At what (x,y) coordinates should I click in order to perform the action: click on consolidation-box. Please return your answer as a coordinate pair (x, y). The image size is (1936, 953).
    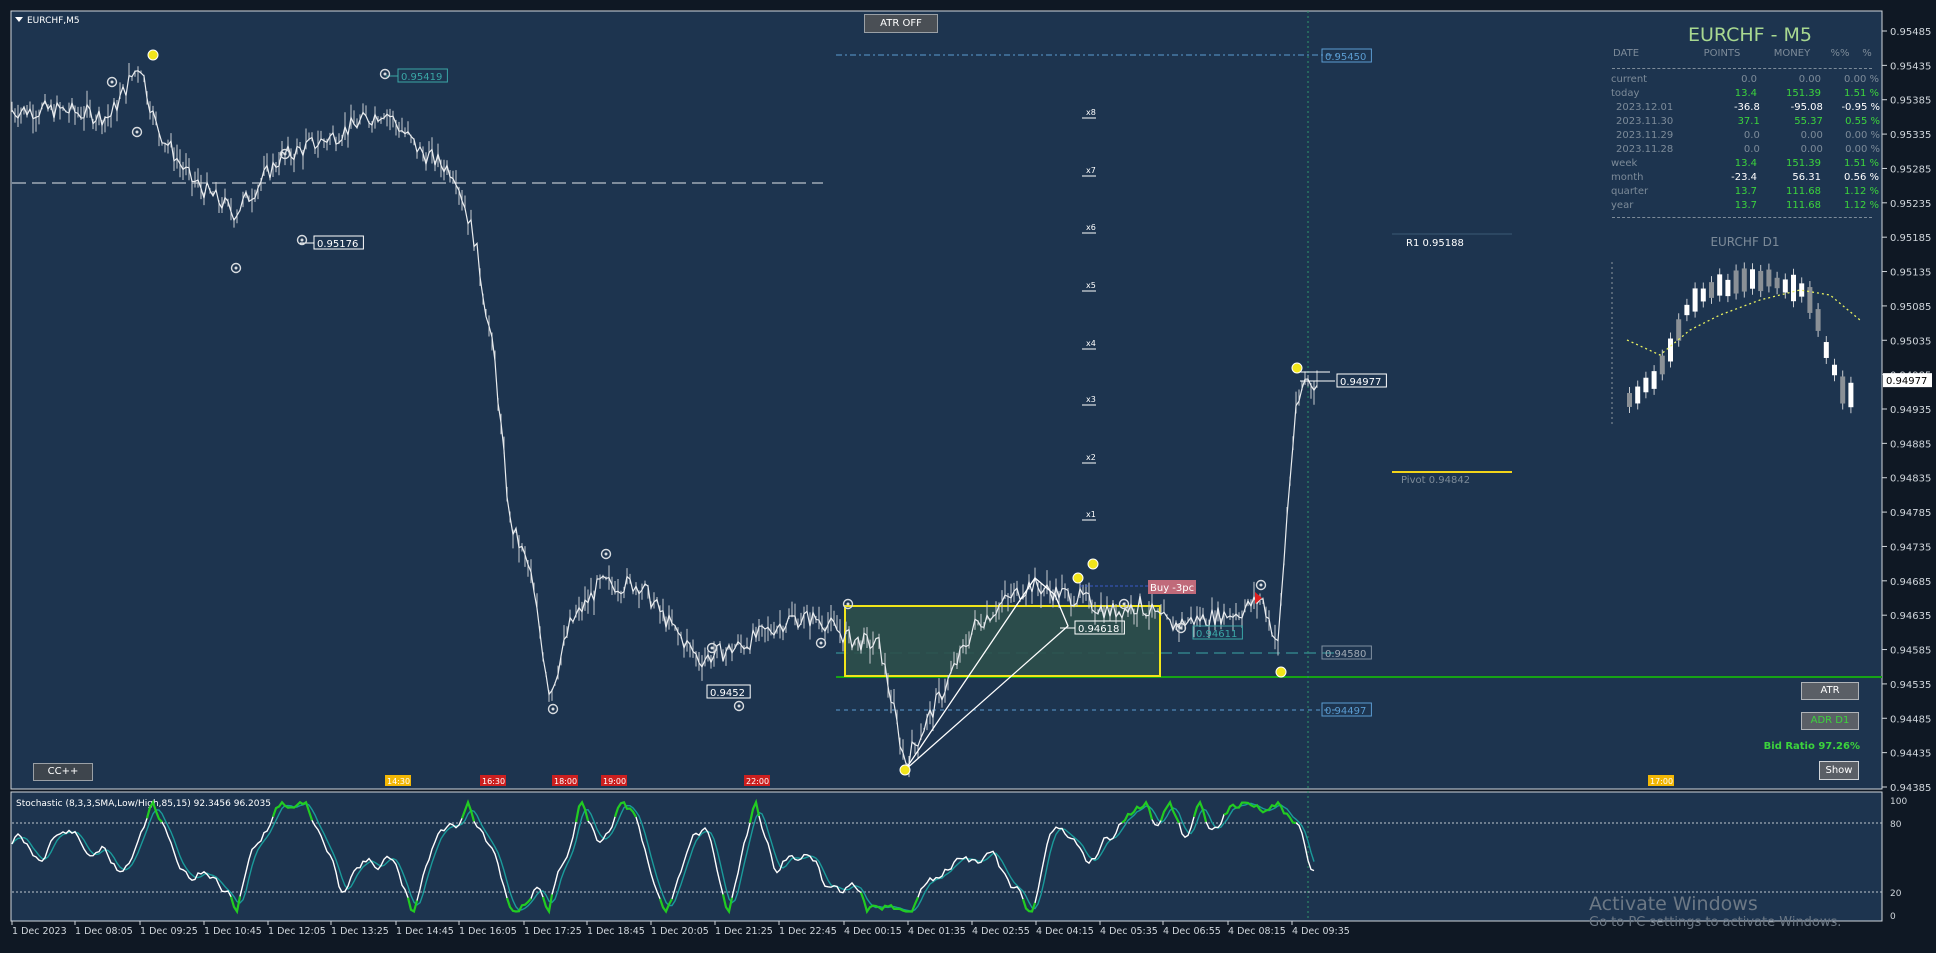
    Looking at the image, I should click on (1002, 641).